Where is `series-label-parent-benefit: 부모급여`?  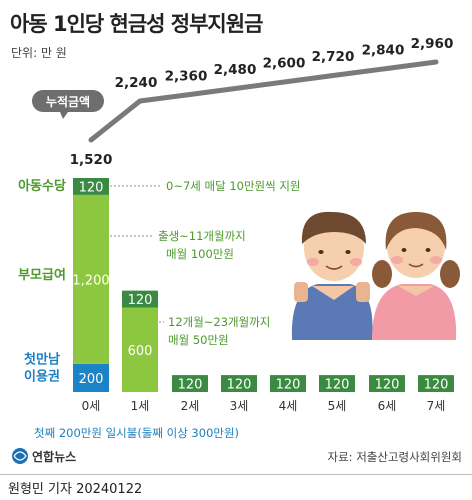
series-label-parent-benefit: 부모급여 is located at coordinates (42, 275).